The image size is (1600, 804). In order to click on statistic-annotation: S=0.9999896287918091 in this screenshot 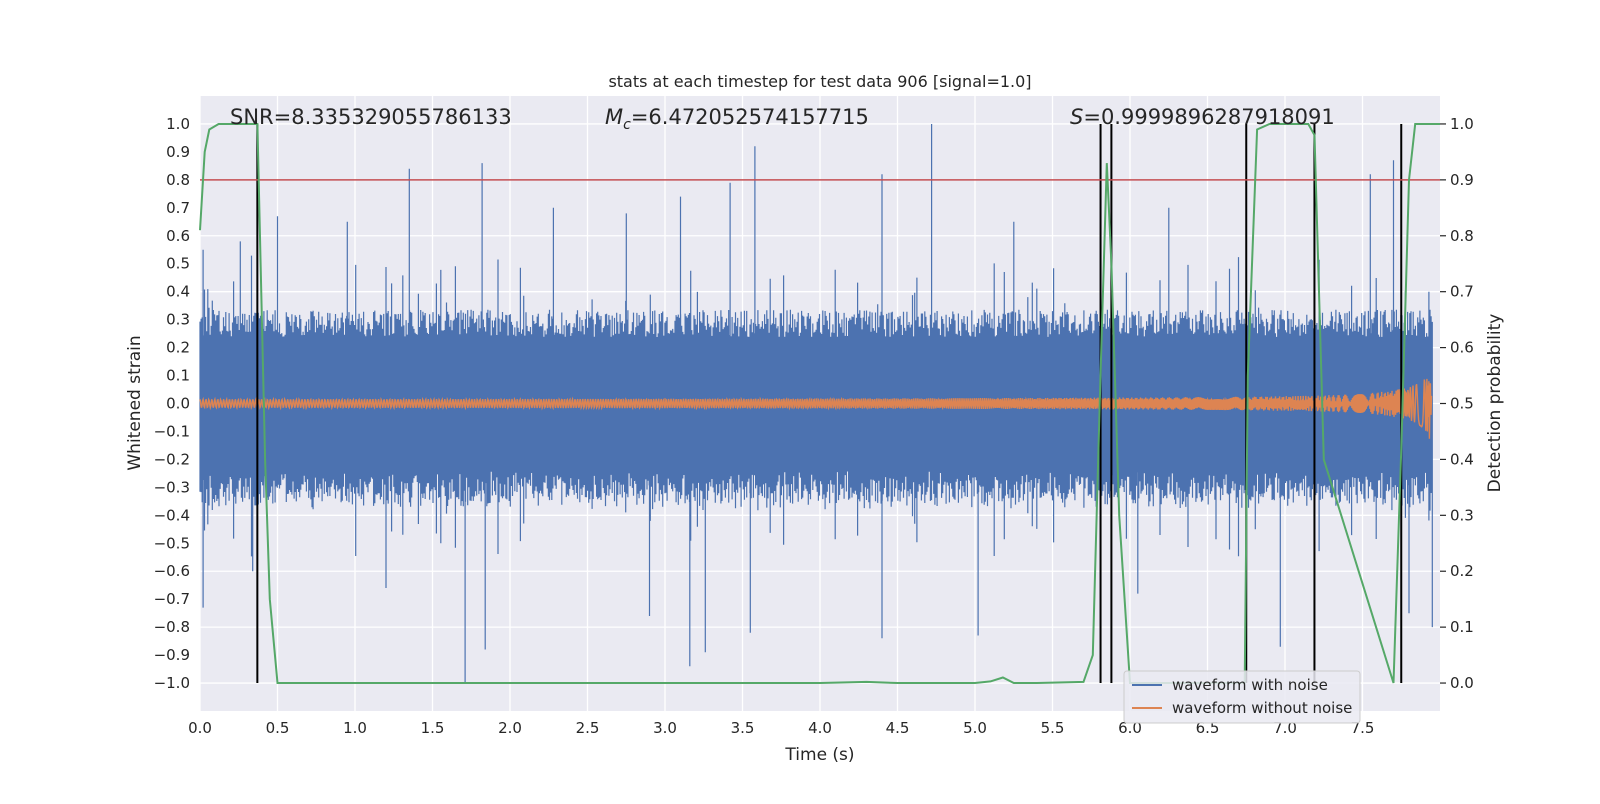, I will do `click(1202, 117)`.